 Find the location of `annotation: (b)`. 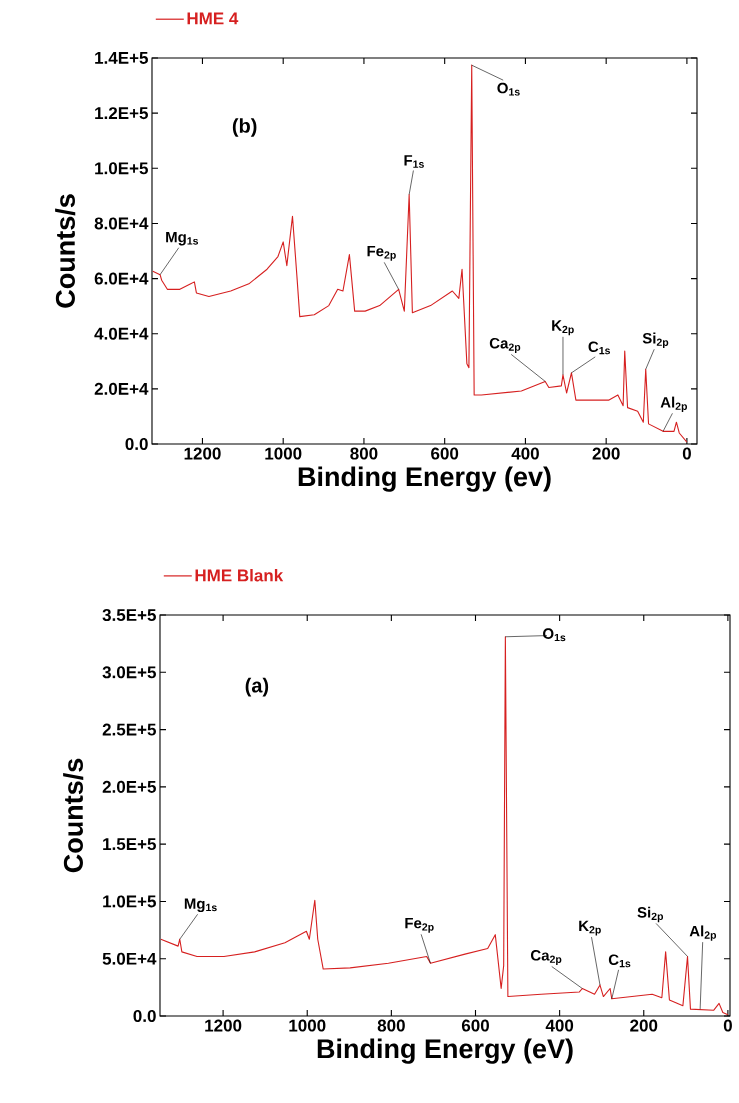

annotation: (b) is located at coordinates (244, 127).